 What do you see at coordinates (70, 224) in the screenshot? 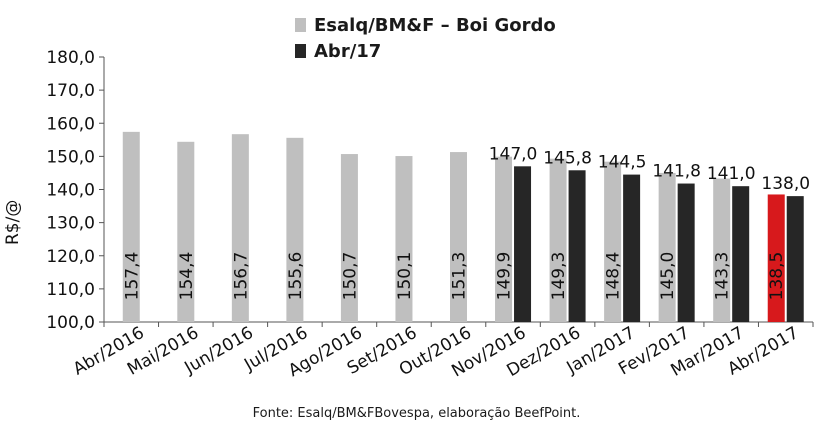
I see `y-tick-label: 130,0` at bounding box center [70, 224].